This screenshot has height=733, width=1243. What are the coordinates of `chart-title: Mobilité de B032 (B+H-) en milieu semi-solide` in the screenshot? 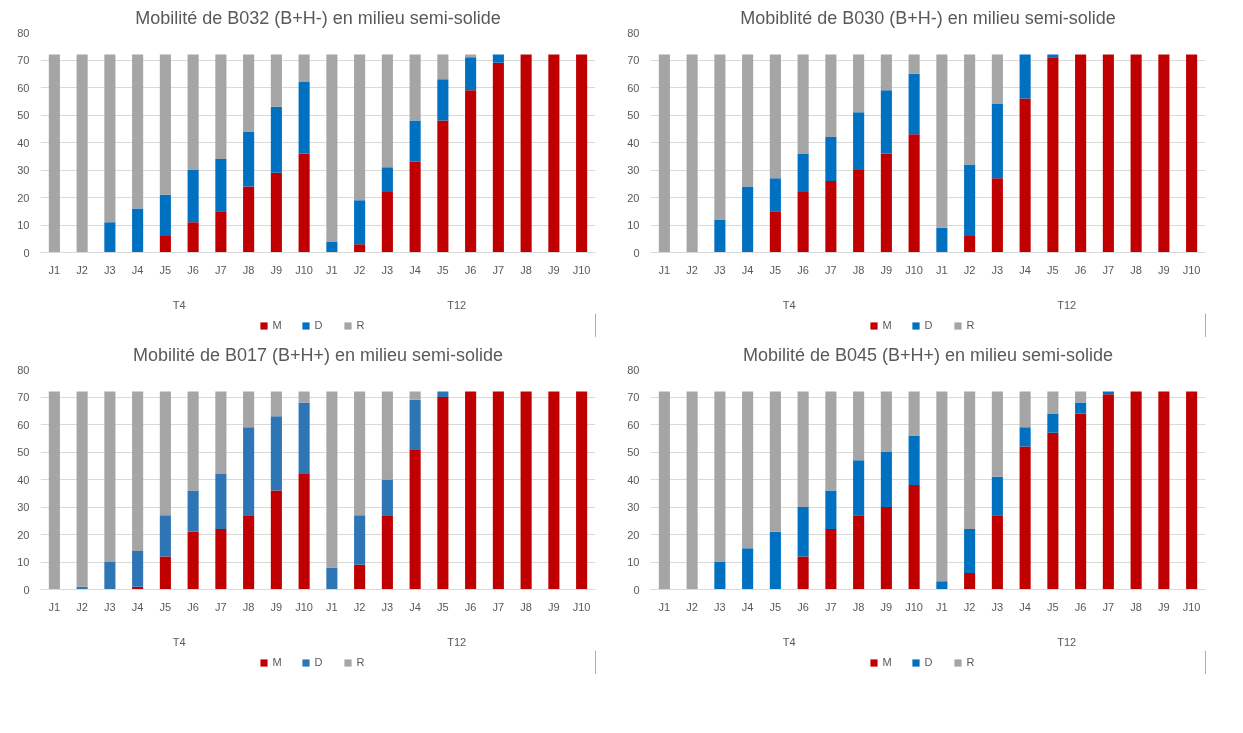 It's located at (318, 17).